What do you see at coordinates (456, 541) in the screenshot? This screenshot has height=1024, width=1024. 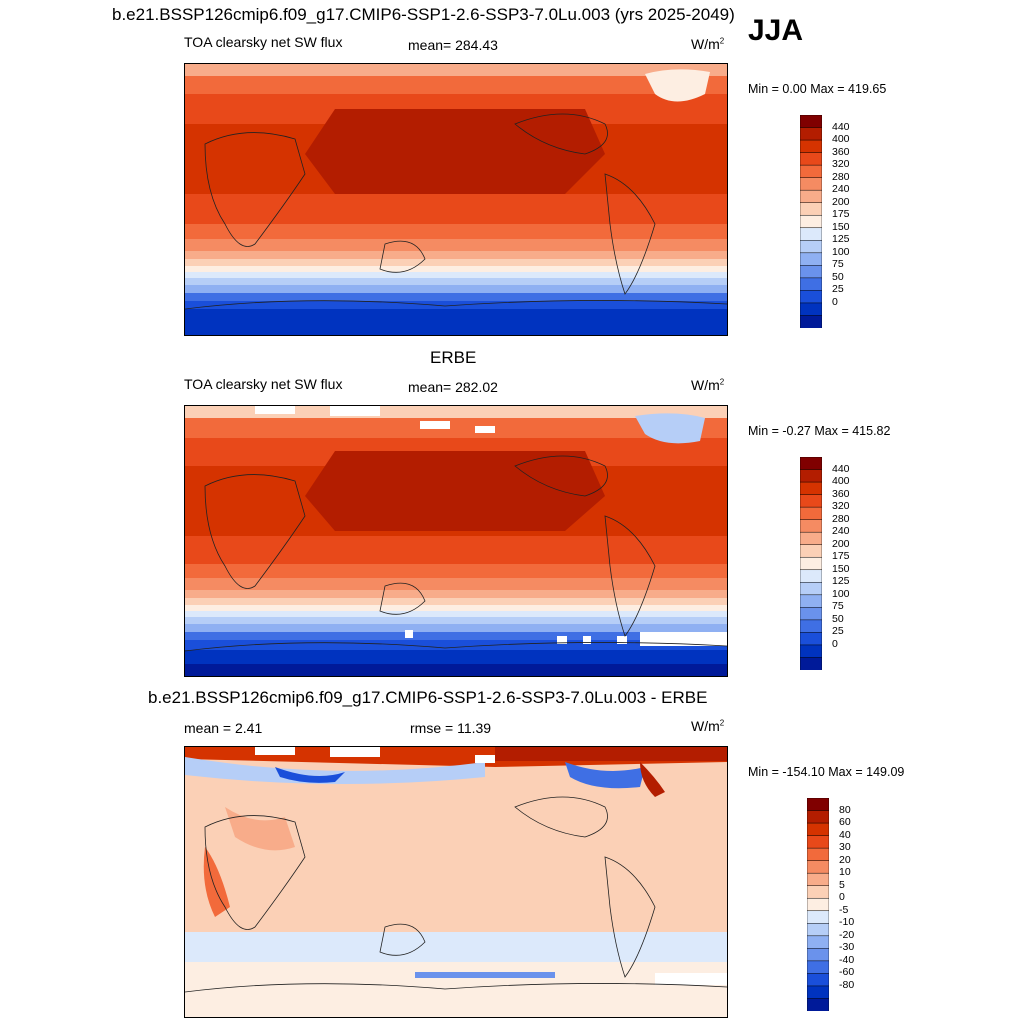 I see `erbe-field-map` at bounding box center [456, 541].